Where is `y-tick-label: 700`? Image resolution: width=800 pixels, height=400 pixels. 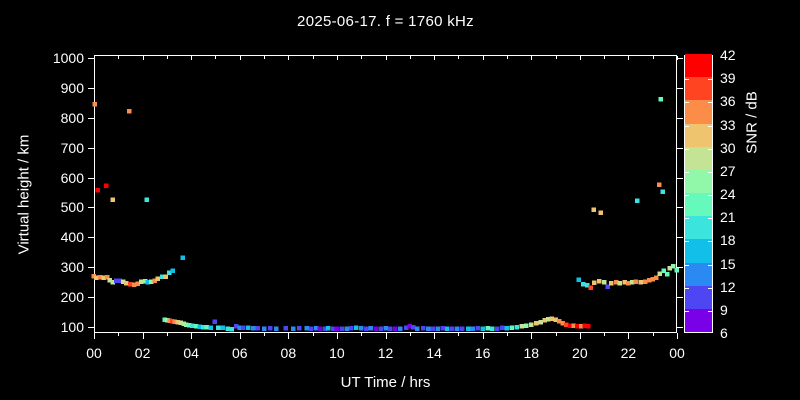 y-tick-label: 700 is located at coordinates (72, 147).